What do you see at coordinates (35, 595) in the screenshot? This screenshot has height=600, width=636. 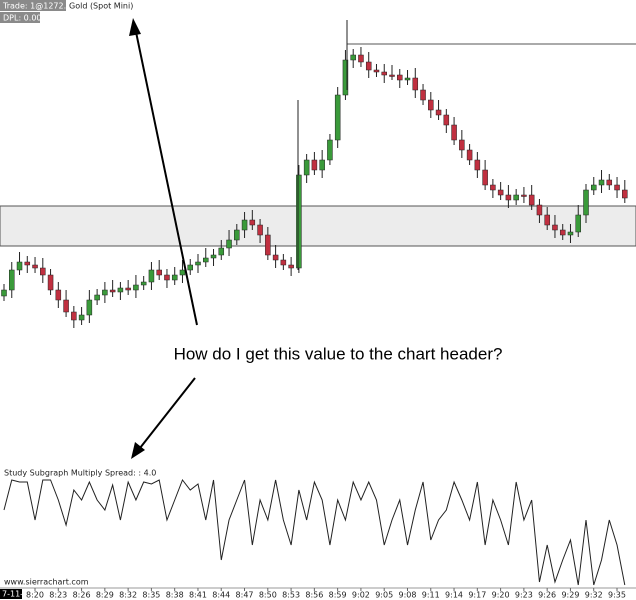 I see `time-label: 8:20` at bounding box center [35, 595].